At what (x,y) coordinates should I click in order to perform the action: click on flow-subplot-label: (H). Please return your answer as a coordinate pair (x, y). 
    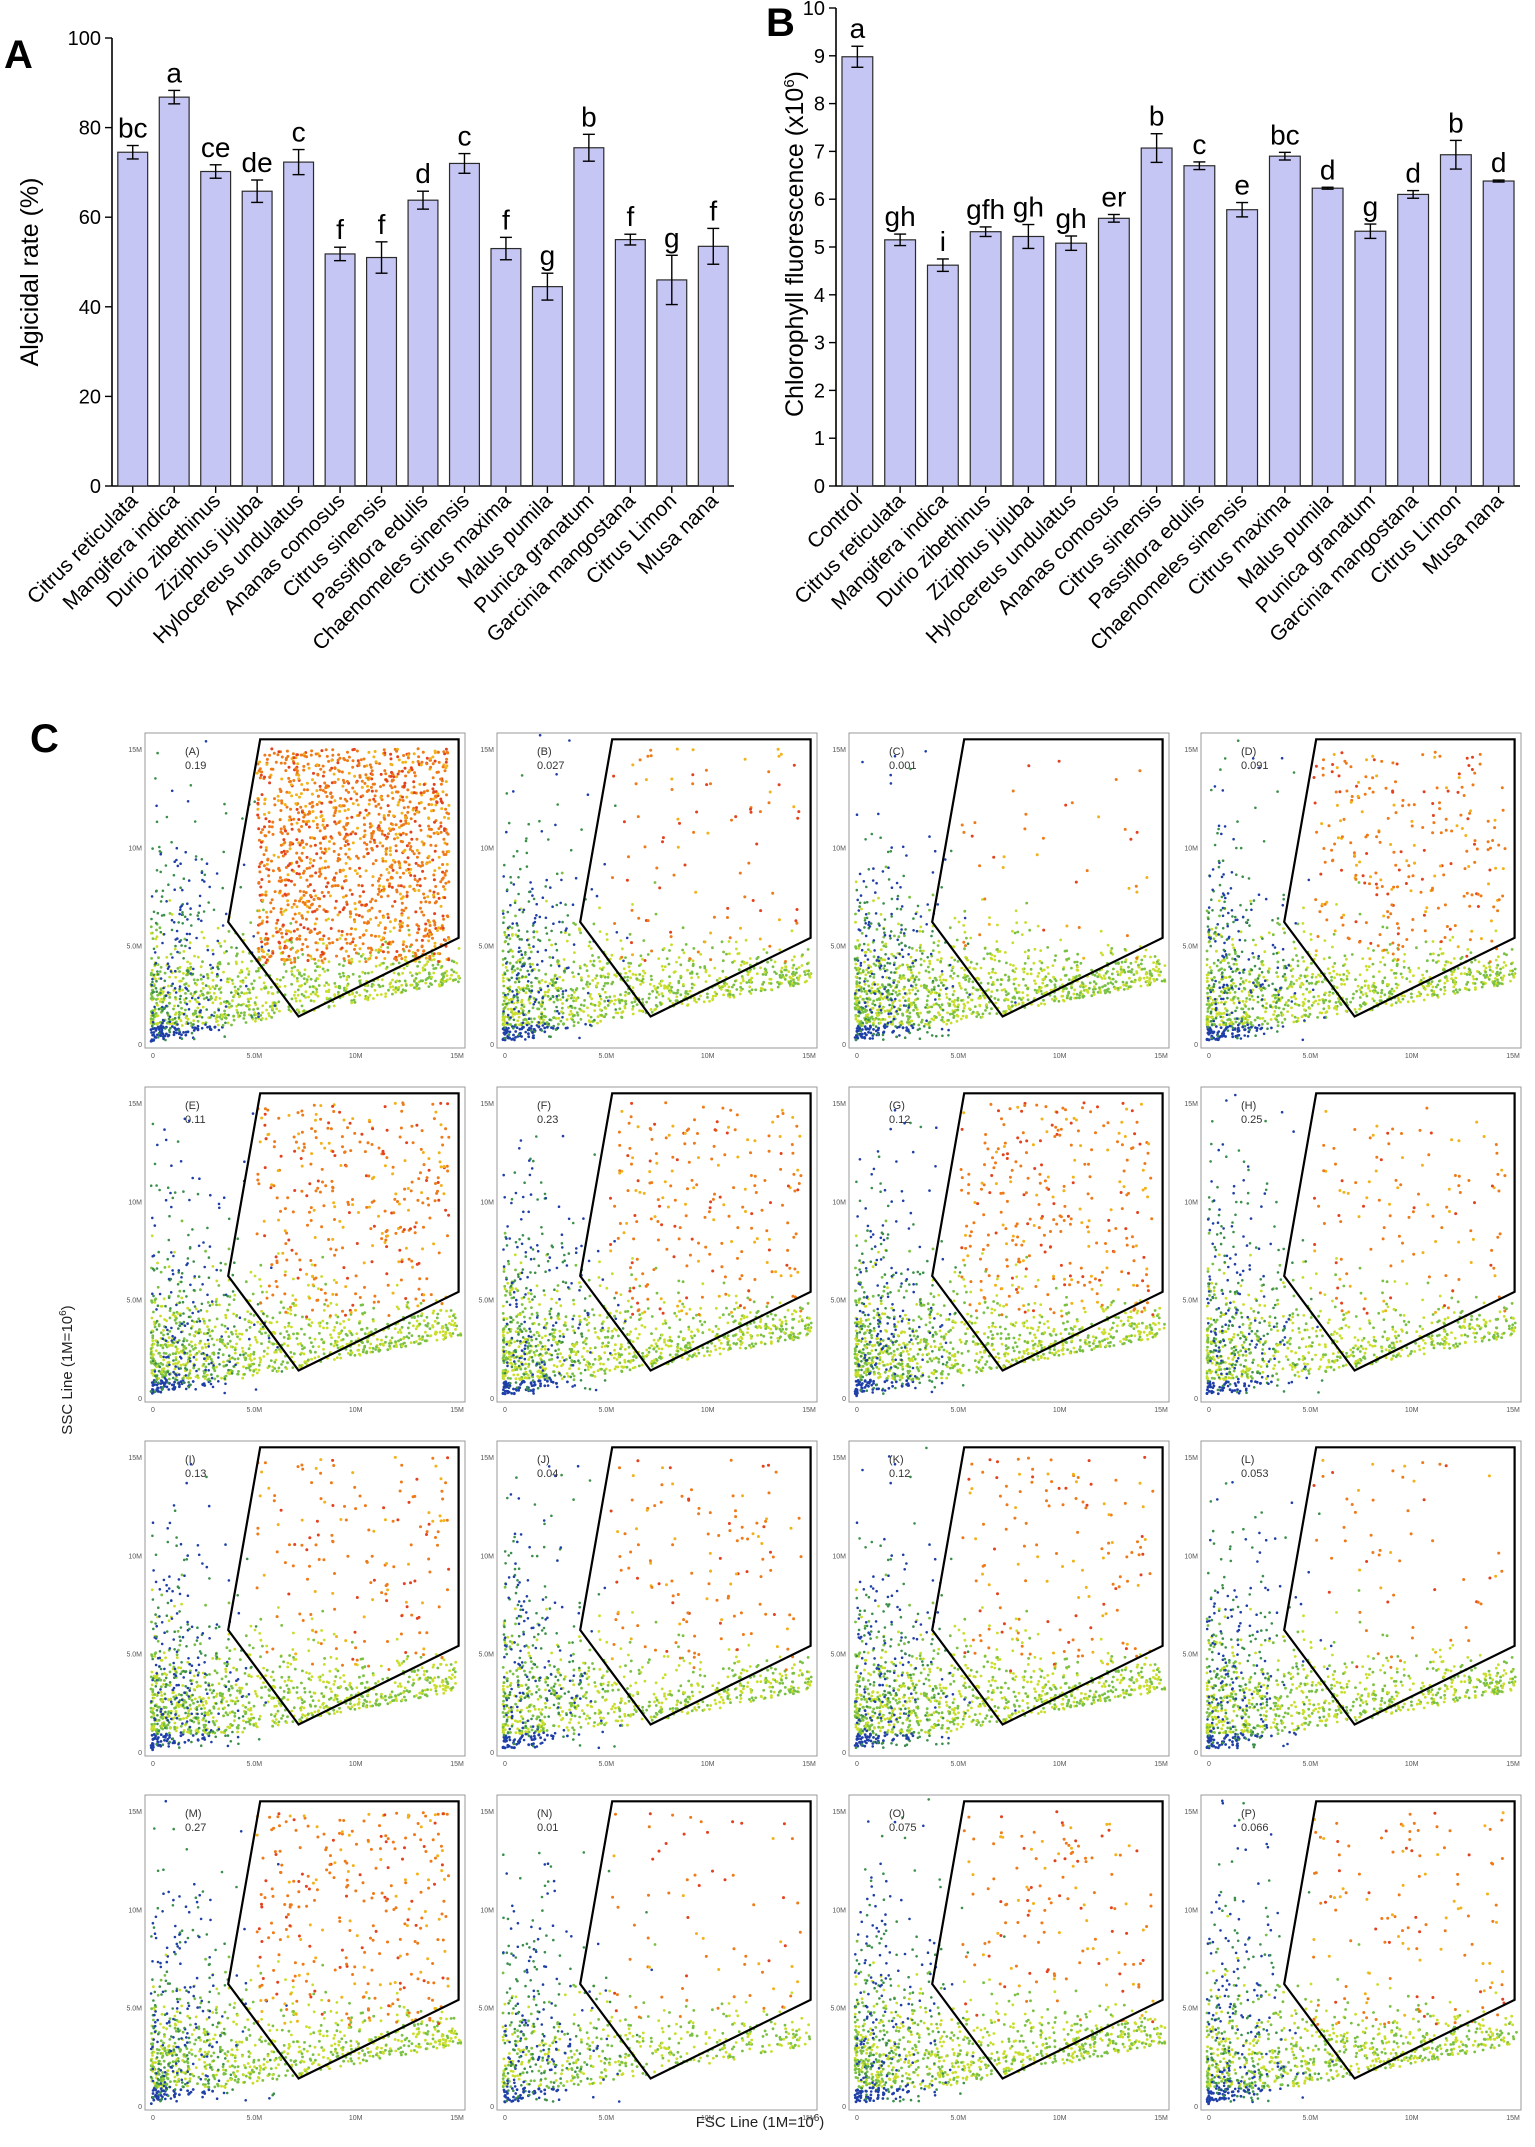
    Looking at the image, I should click on (1248, 1106).